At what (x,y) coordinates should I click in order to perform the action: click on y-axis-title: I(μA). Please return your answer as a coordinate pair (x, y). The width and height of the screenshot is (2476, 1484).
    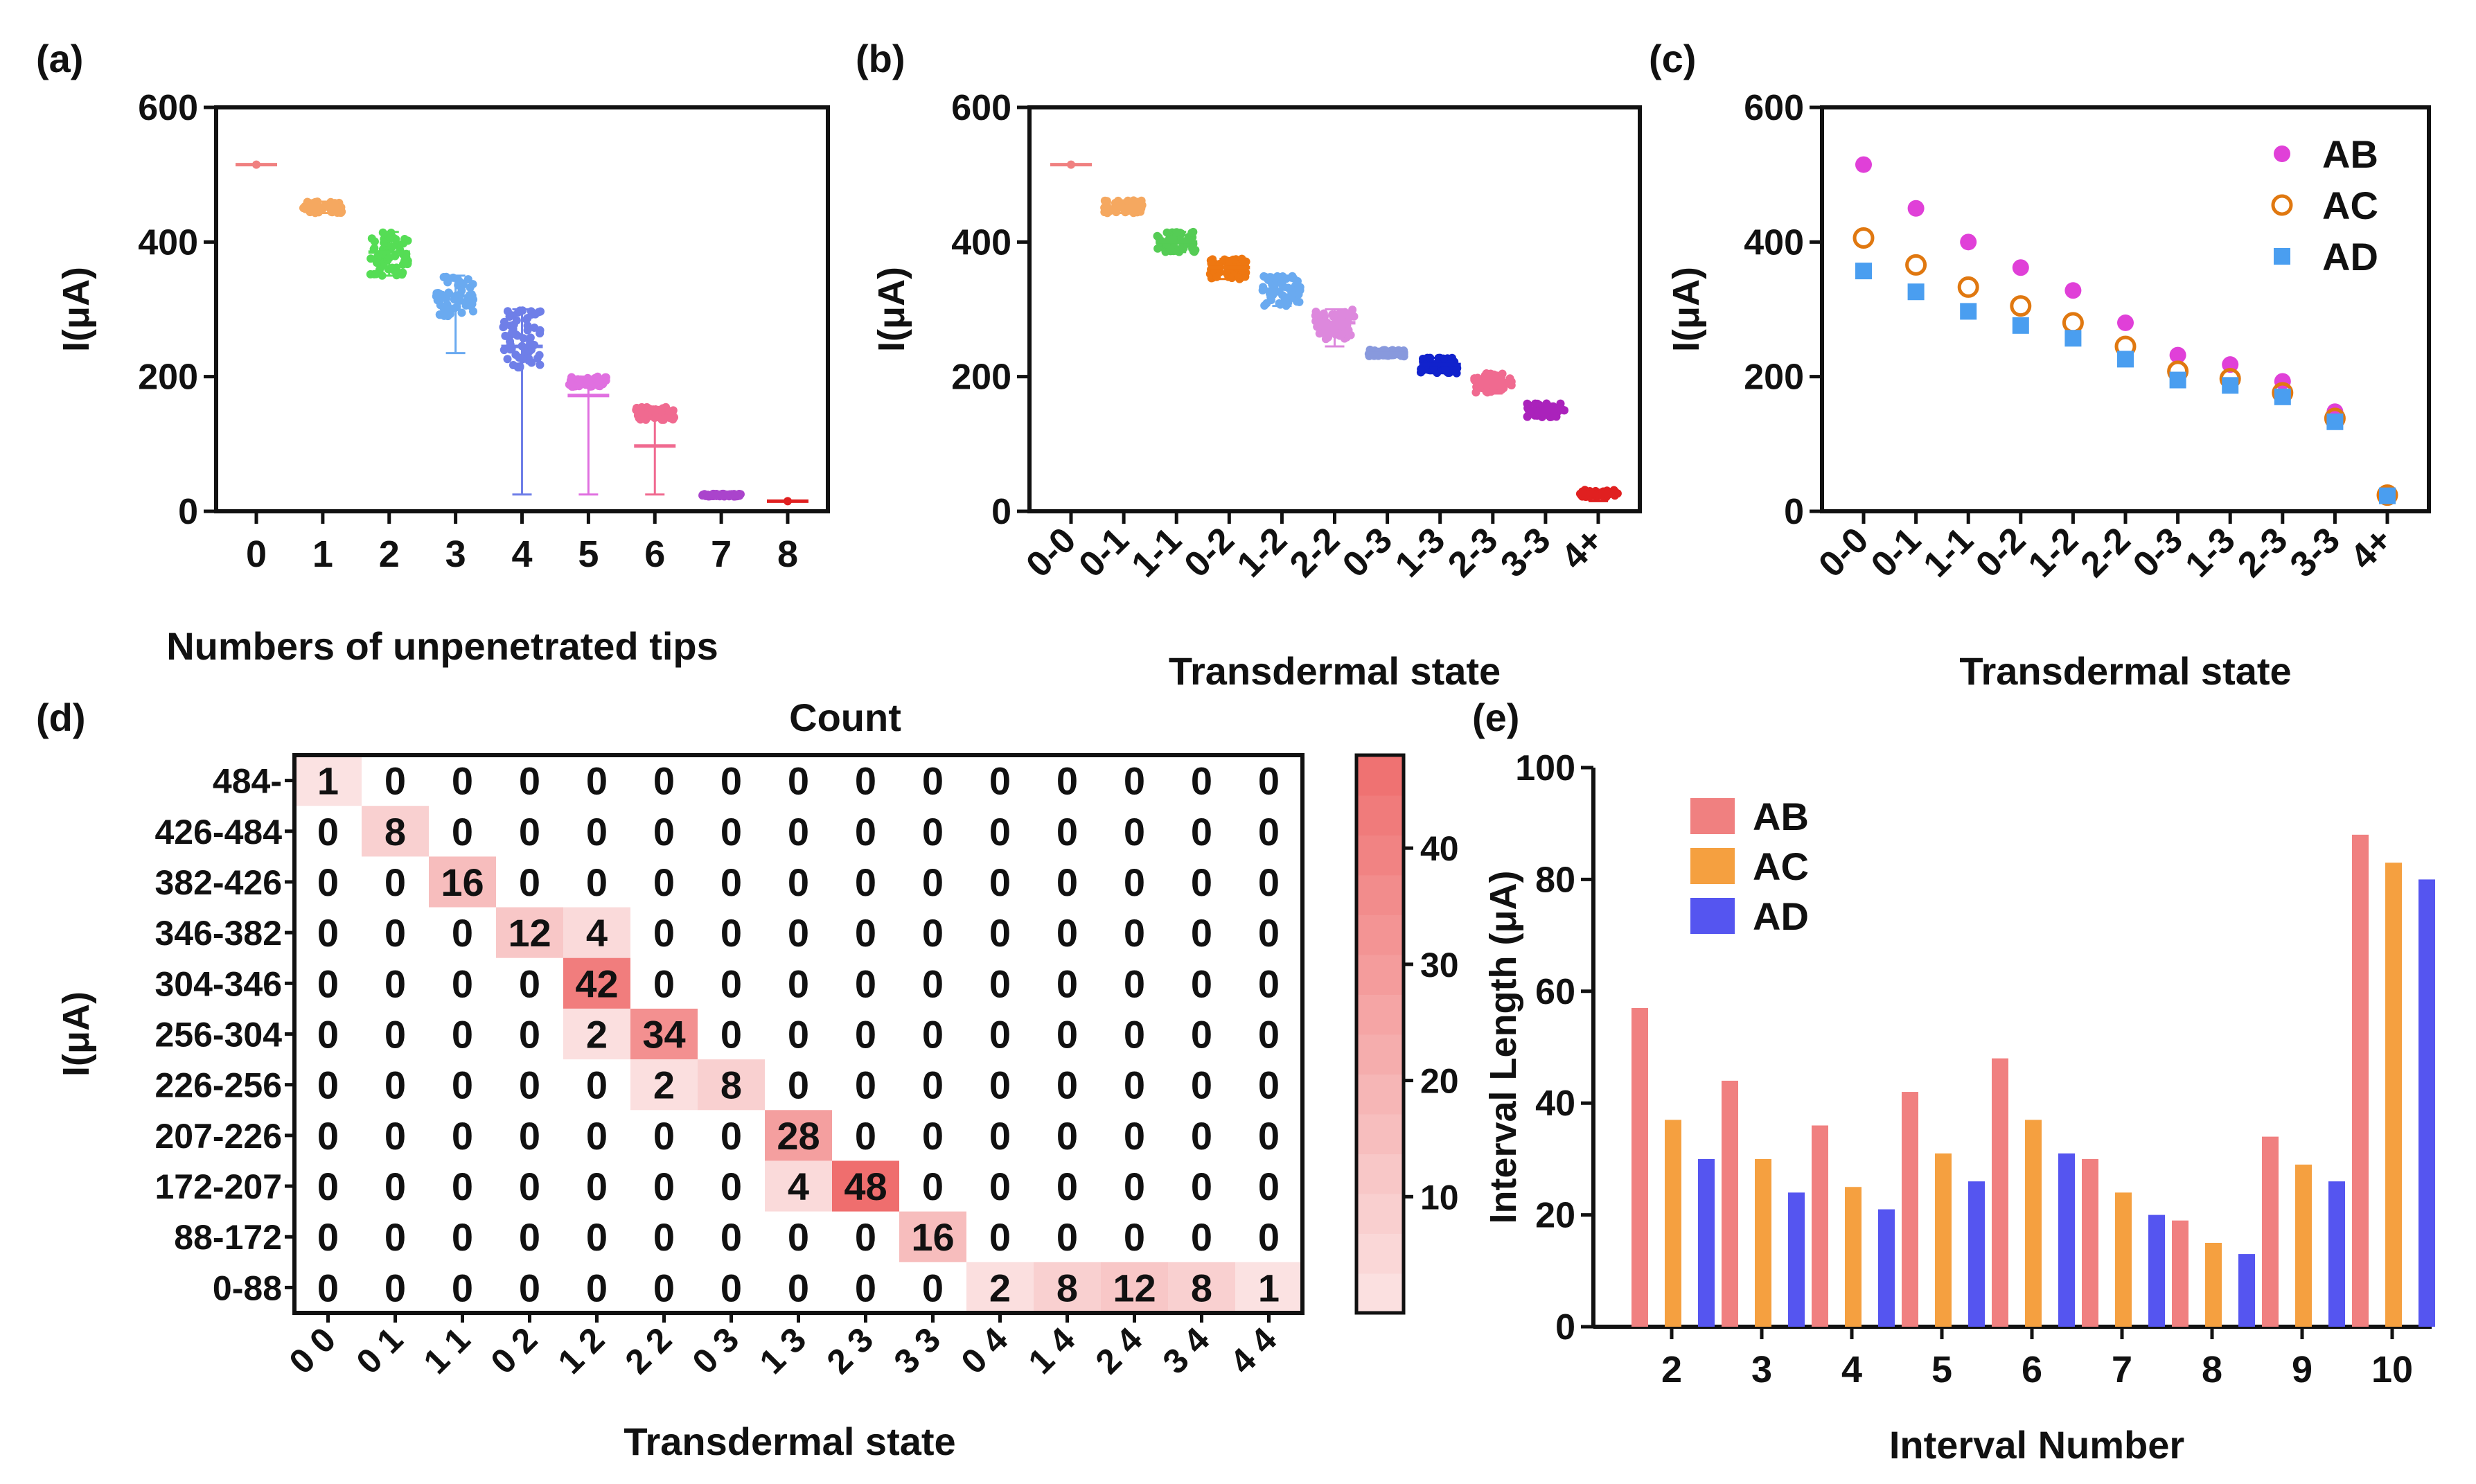
    Looking at the image, I should click on (1686, 309).